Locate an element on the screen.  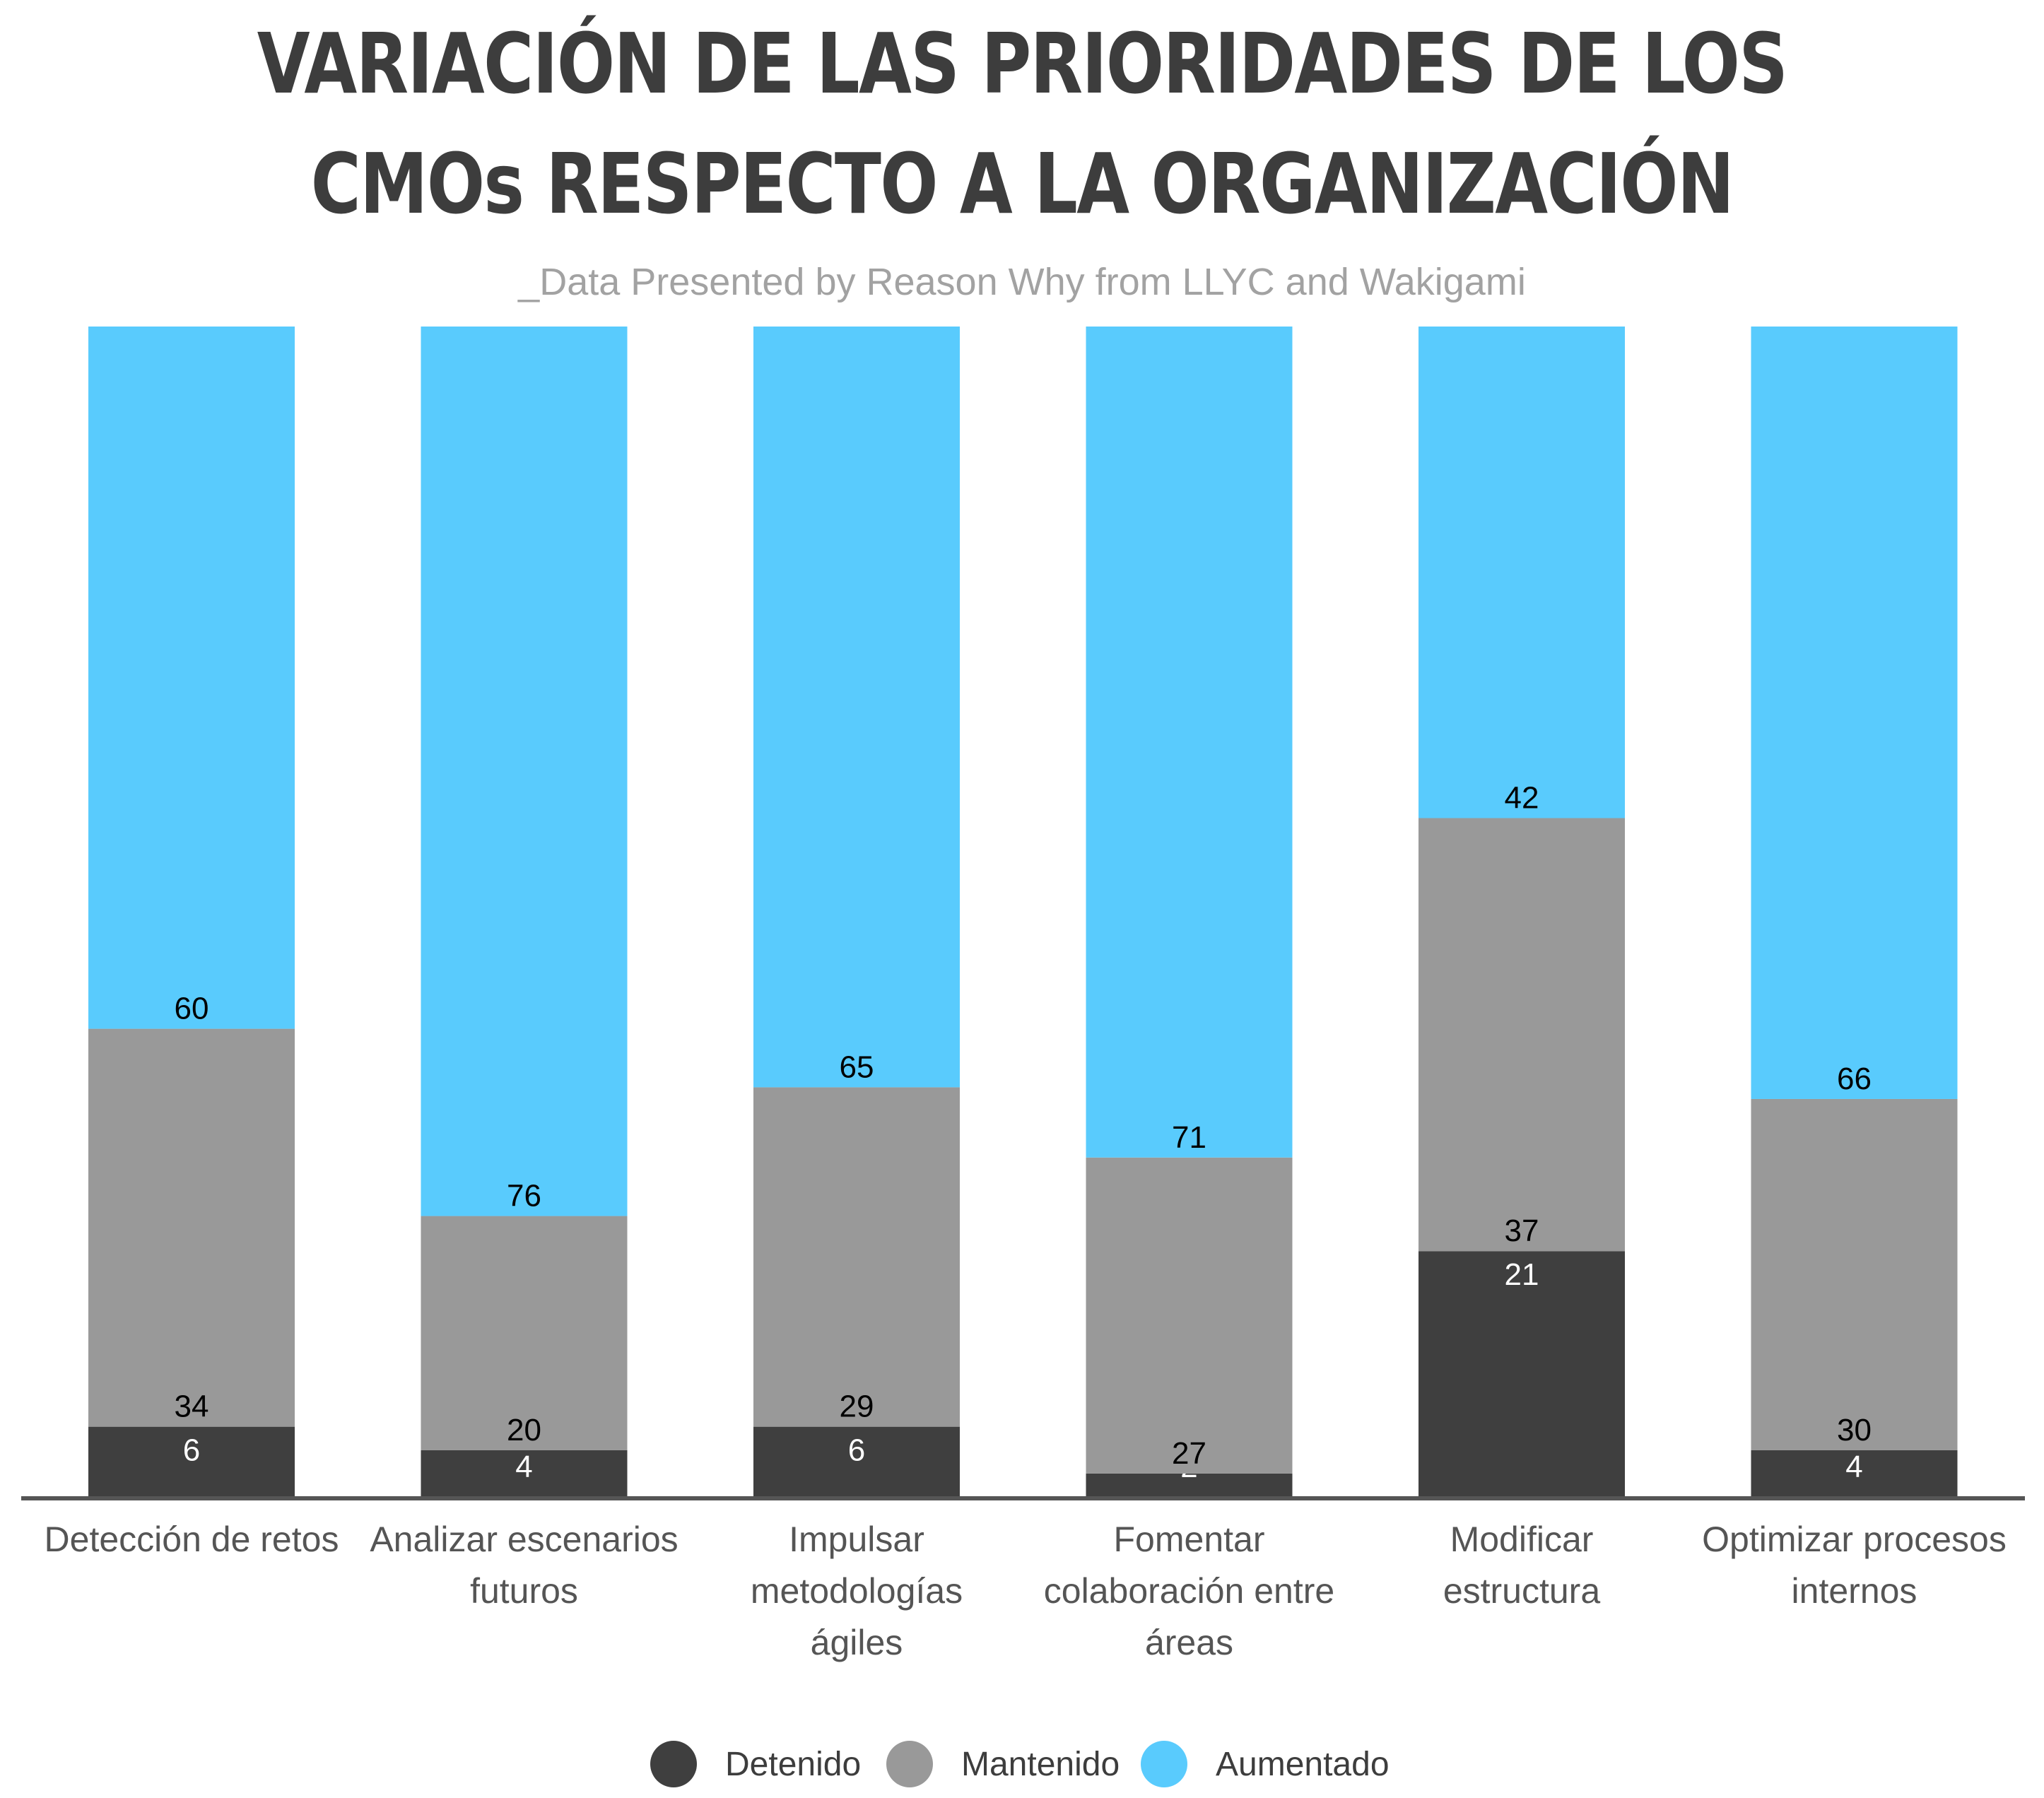
chart-legend: Detenido Mantenido Aumentado is located at coordinates (1022, 1764).